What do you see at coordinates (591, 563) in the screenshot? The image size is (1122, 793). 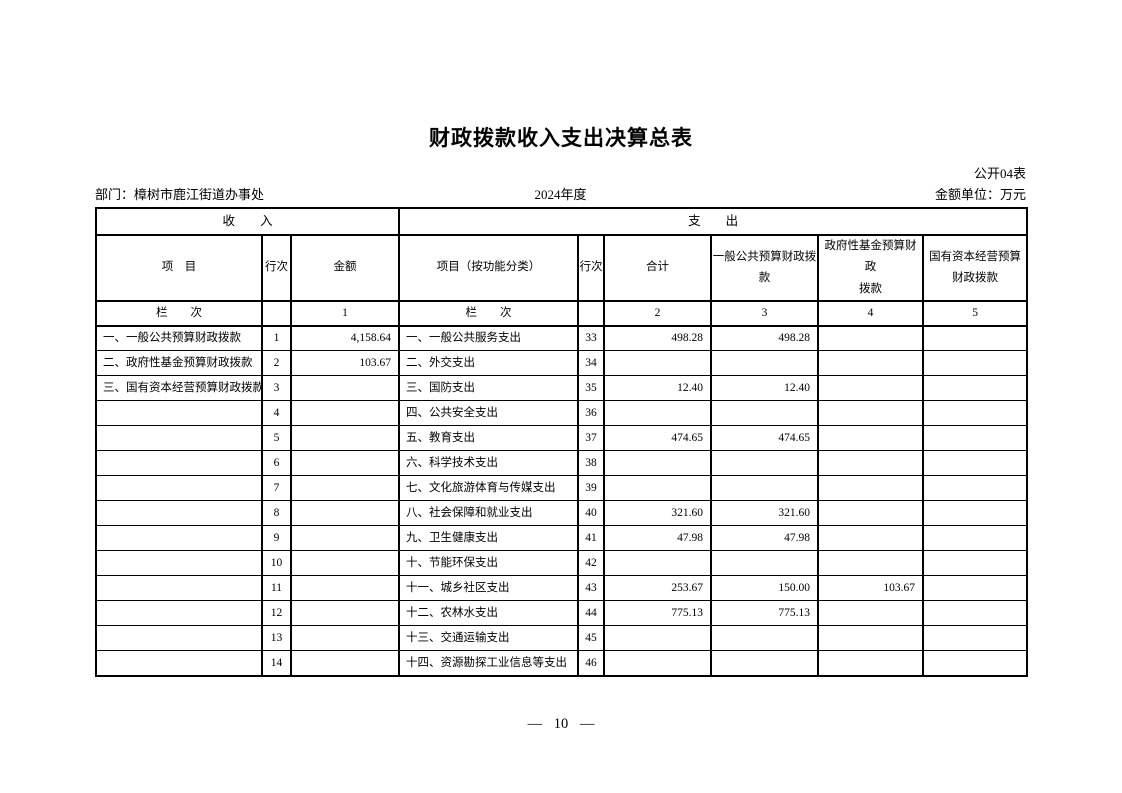 I see `expense-rowno-cell: 42` at bounding box center [591, 563].